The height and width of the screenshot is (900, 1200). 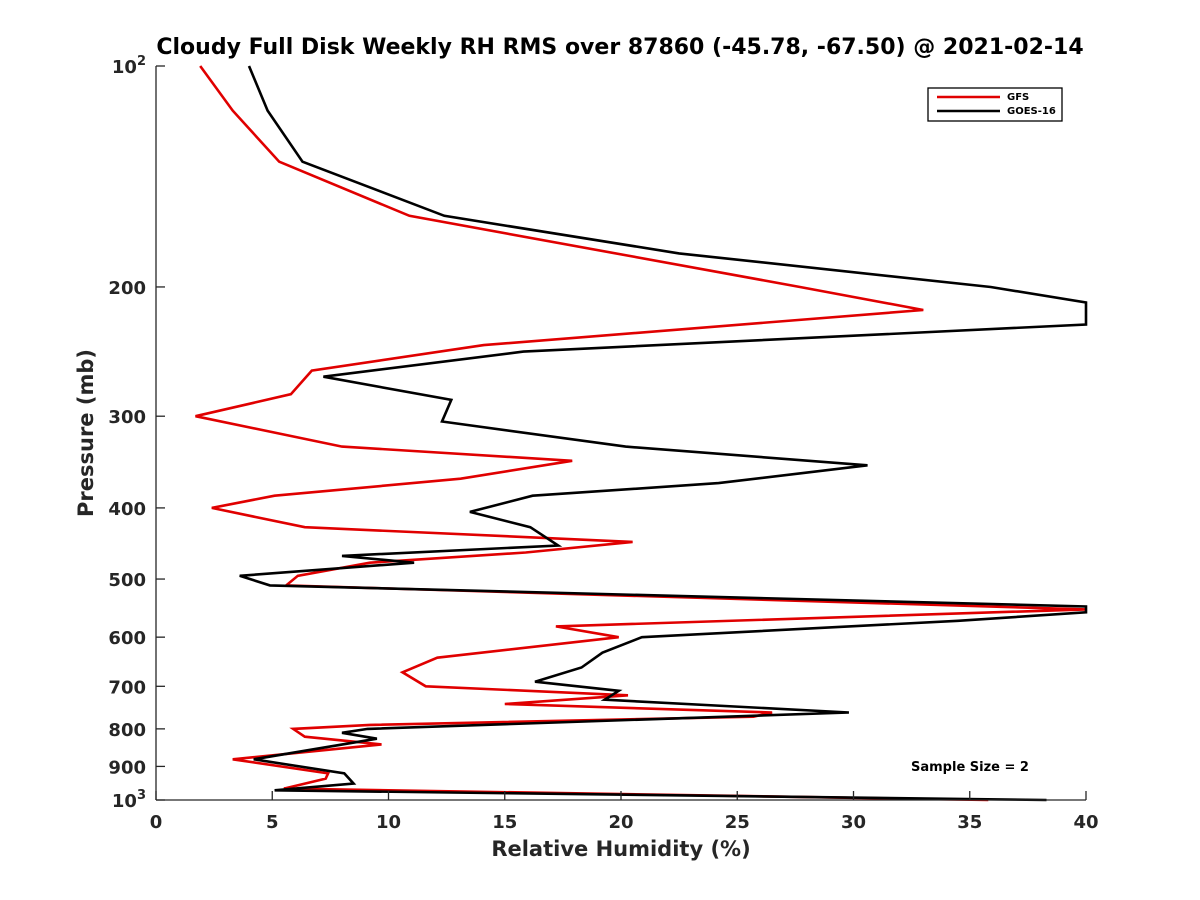 I want to click on x-tick-label: 15, so click(x=504, y=822).